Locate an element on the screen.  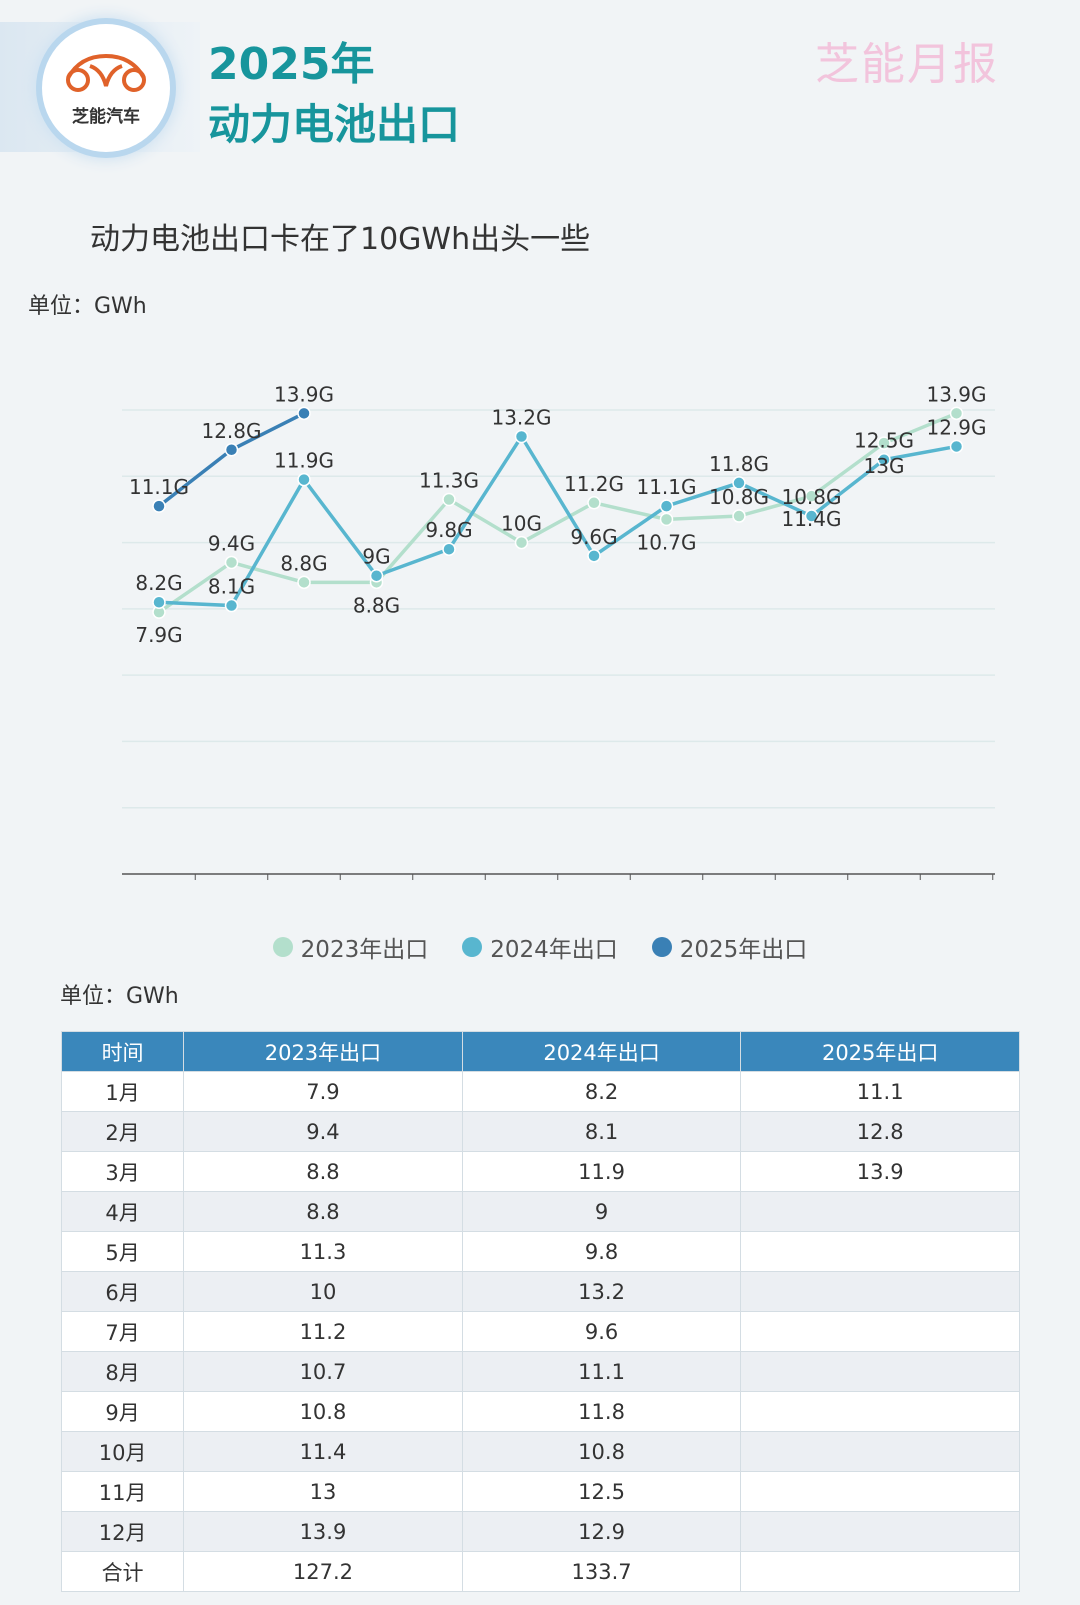
data-label: 11.2G is located at coordinates (594, 484).